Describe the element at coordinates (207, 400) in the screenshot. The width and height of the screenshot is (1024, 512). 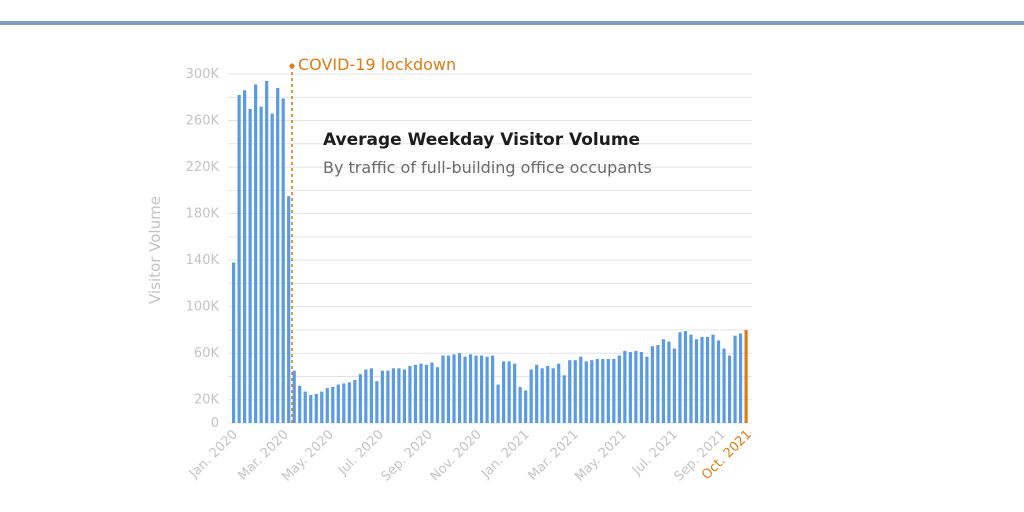
I see `y-tick-label: 20K` at that location.